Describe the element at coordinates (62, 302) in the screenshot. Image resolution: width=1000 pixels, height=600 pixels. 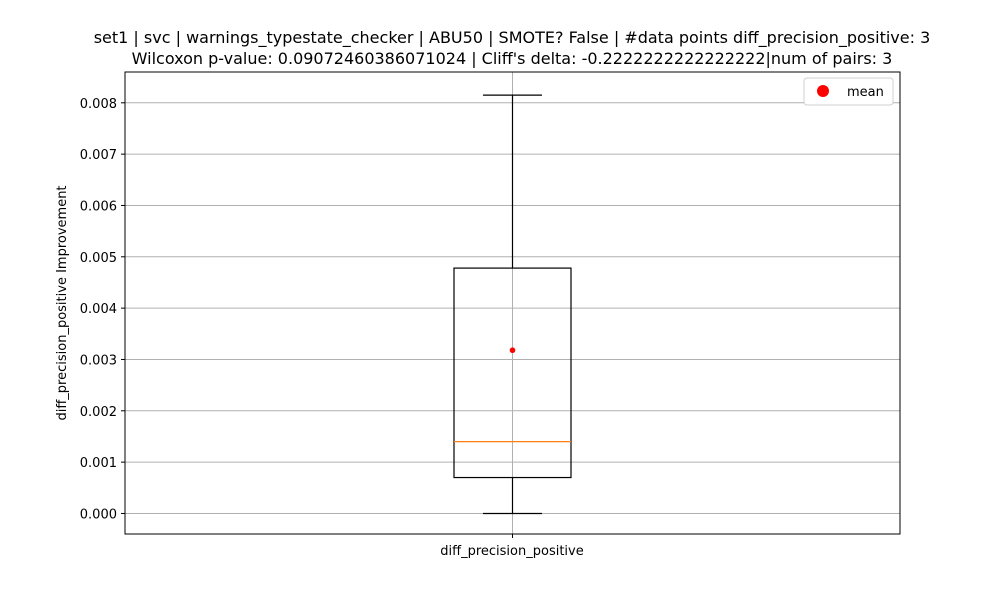
I see `y-axis-label: diff_precision_positive Improvement` at that location.